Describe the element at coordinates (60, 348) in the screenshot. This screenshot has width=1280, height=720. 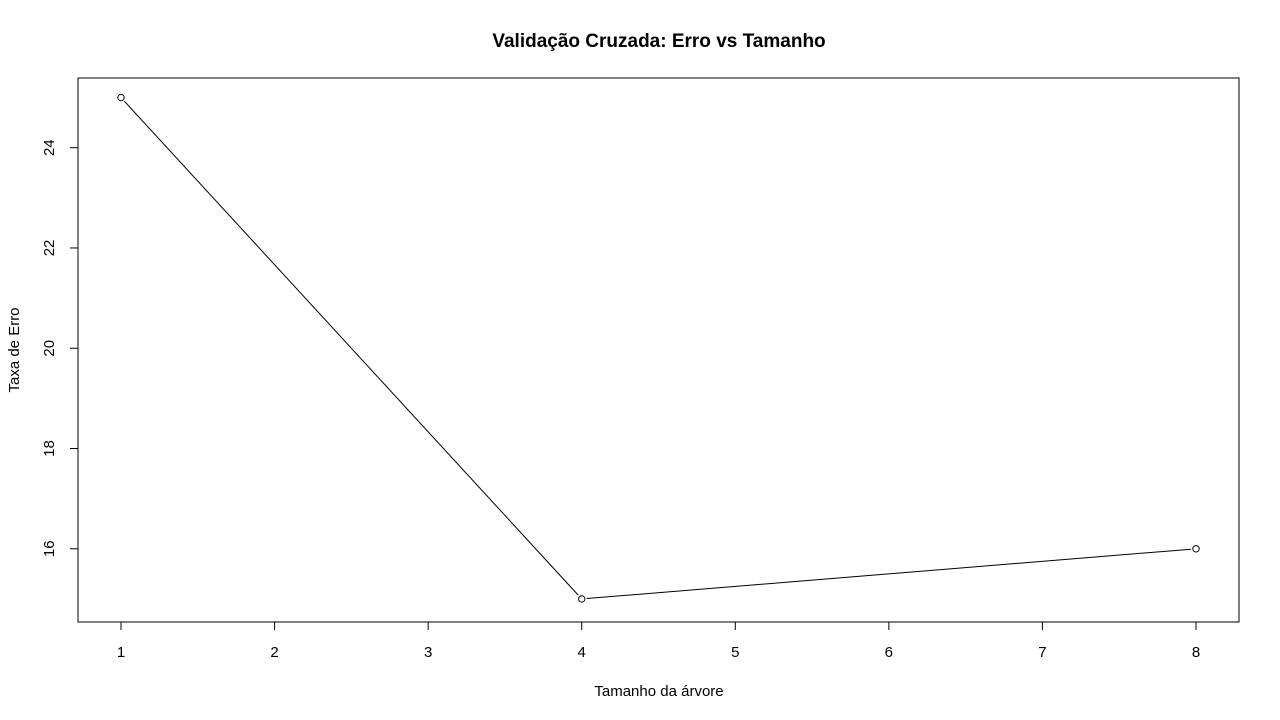
I see `y-axis: 16 18 20 22 24` at that location.